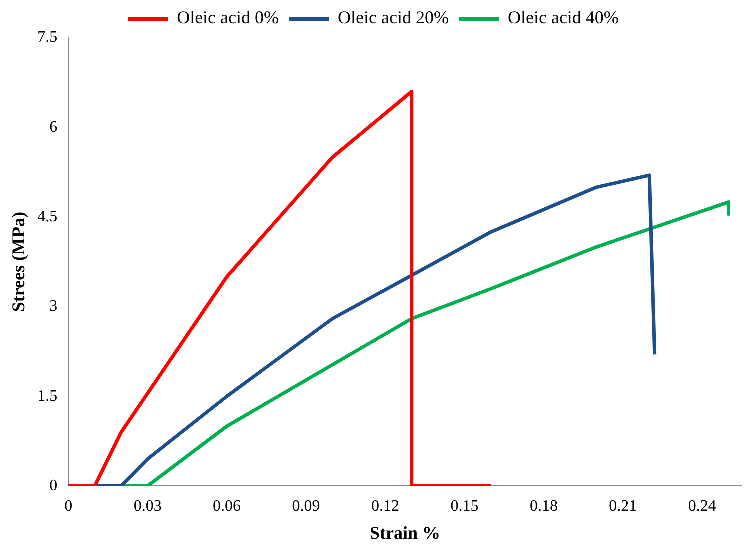  Describe the element at coordinates (148, 507) in the screenshot. I see `x-tick-label: 0.03` at that location.